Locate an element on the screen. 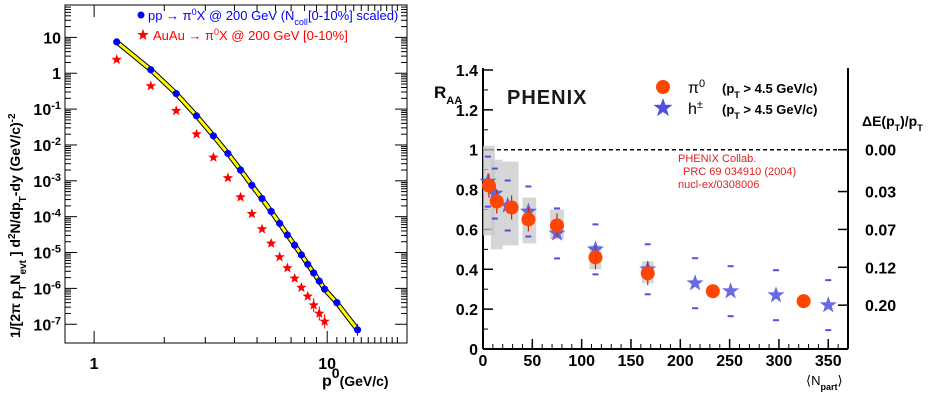 The height and width of the screenshot is (395, 928). right-secondary-tick-label: 0.03 is located at coordinates (880, 193).